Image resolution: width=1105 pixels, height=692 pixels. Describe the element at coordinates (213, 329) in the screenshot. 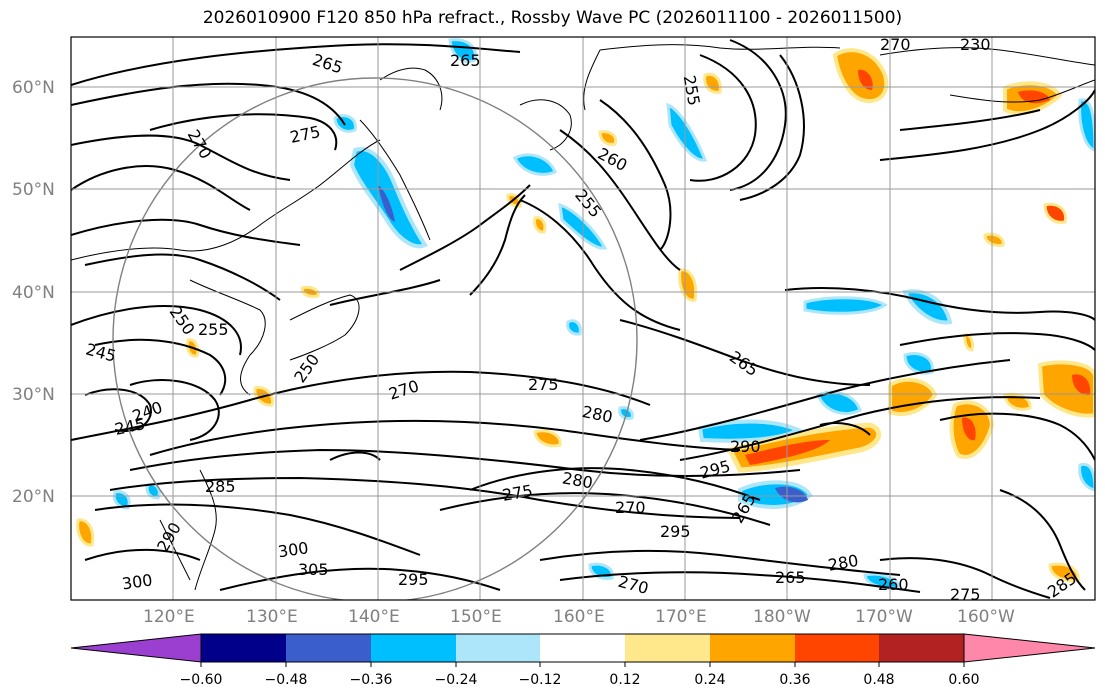

I see `contour-label: 255` at that location.